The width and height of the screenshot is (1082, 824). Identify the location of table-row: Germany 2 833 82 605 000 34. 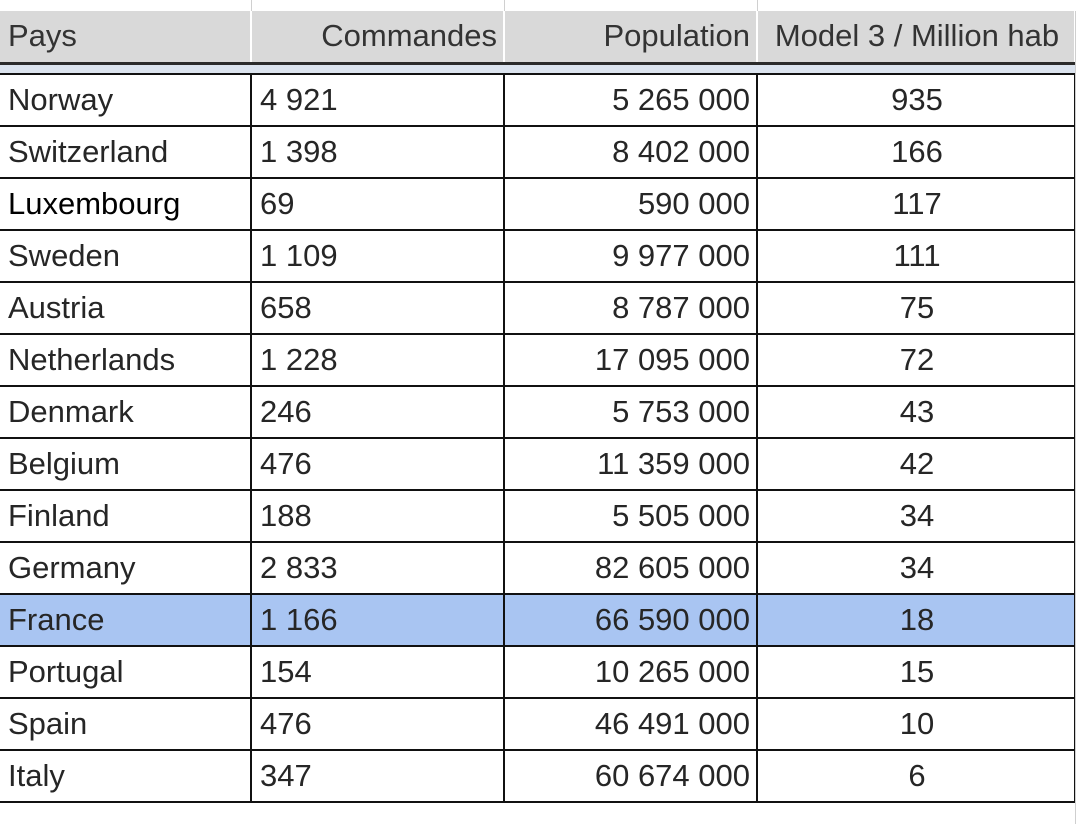
(538, 567).